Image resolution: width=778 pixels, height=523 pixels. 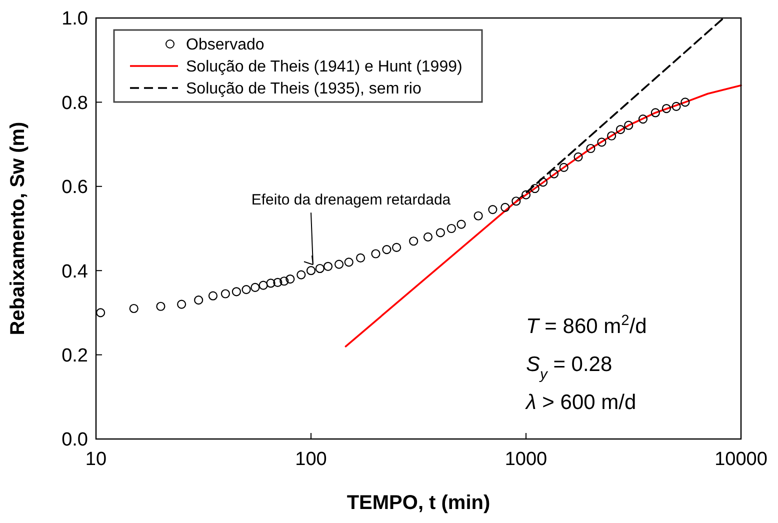 What do you see at coordinates (18, 229) in the screenshot?
I see `y-axis-title: Rebaixamento, Sw (m)` at bounding box center [18, 229].